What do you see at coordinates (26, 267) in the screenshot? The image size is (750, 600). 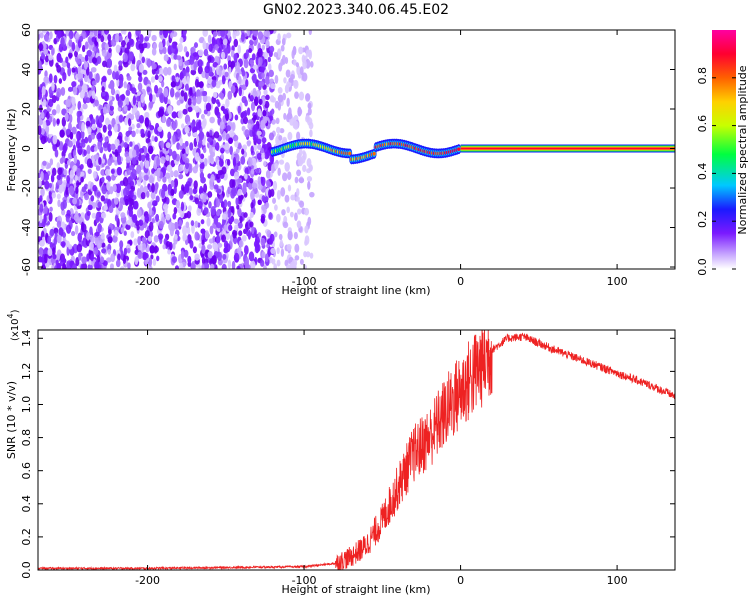 I see `spectrogram-y-tick-label: -60` at bounding box center [26, 267].